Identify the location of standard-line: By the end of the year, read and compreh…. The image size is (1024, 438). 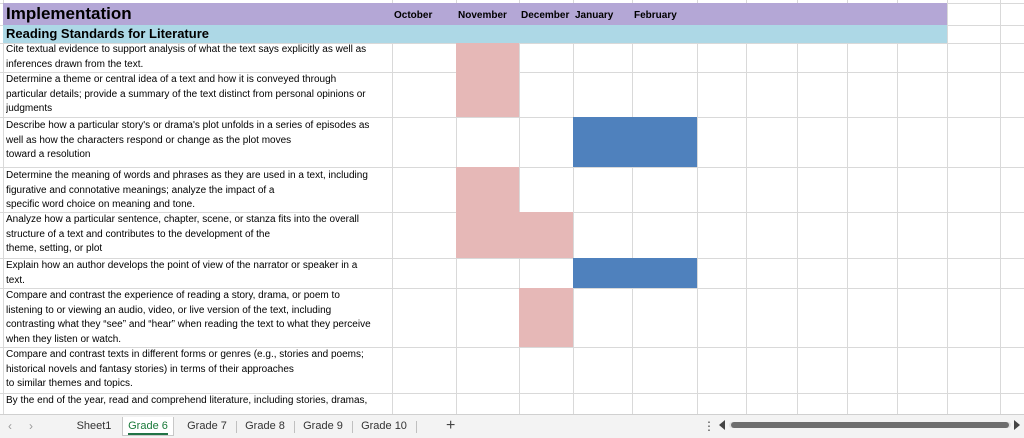
(187, 400).